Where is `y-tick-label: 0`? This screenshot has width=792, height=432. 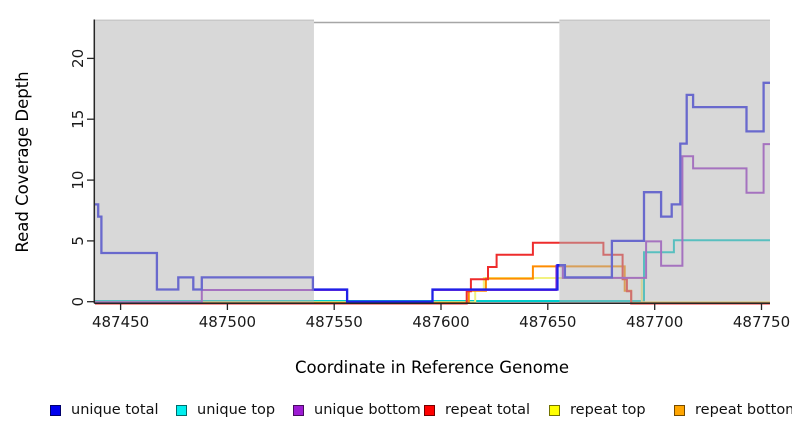 y-tick-label: 0 is located at coordinates (78, 302).